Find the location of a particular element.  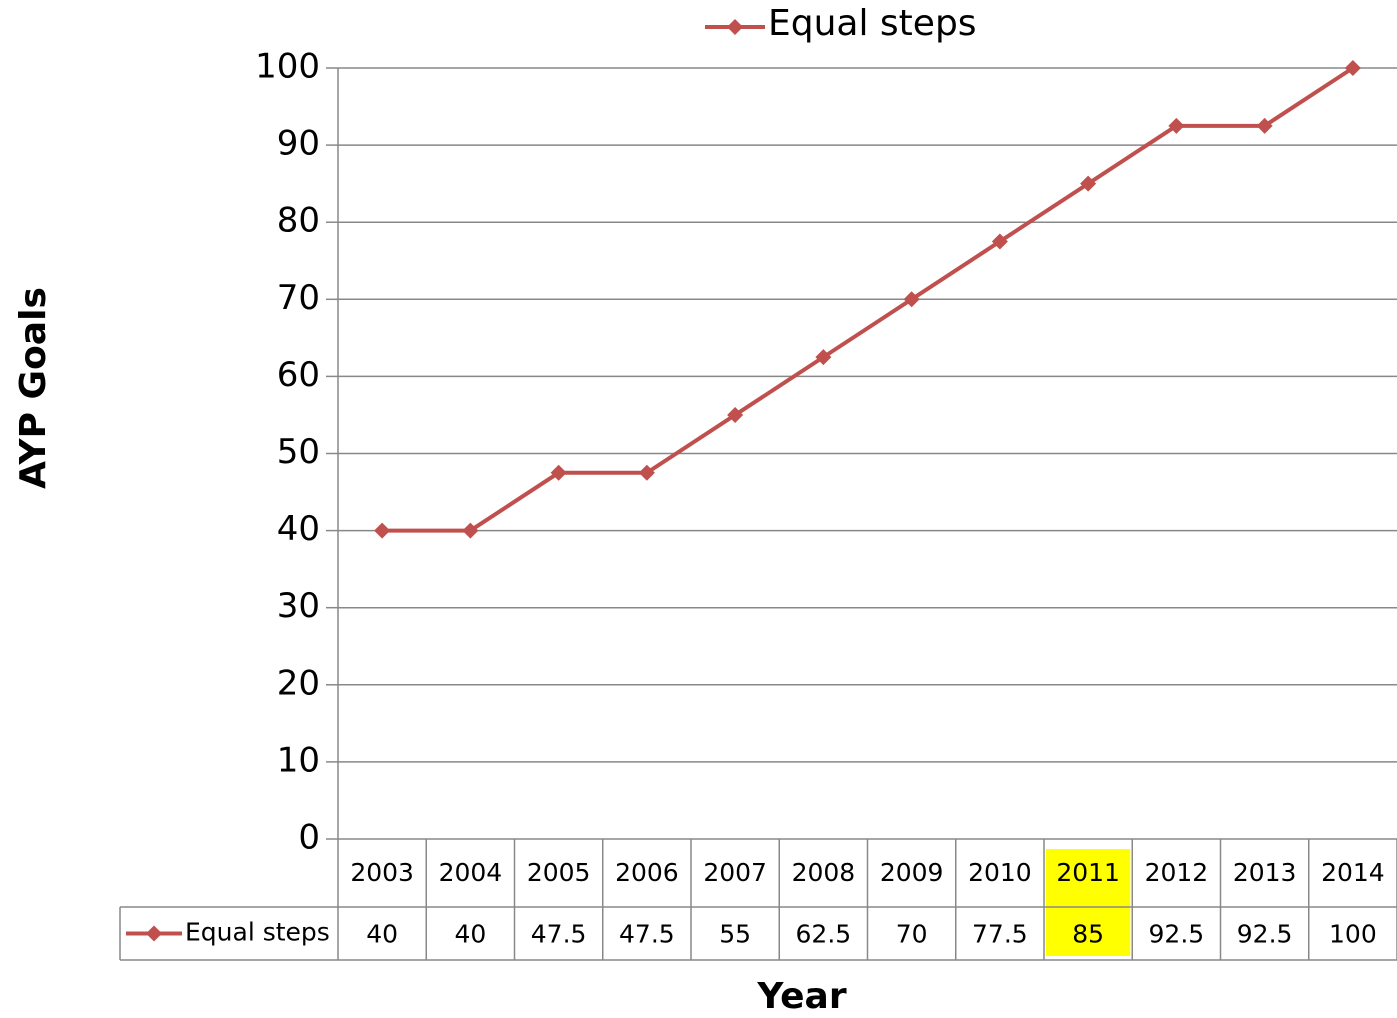

table-key-marker is located at coordinates (154, 933).